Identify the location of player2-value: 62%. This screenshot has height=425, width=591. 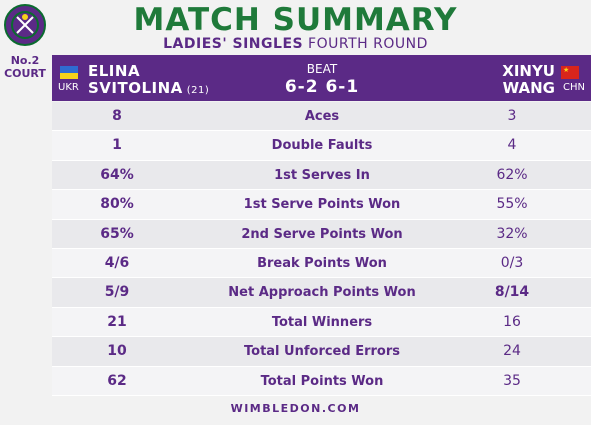
(512, 174).